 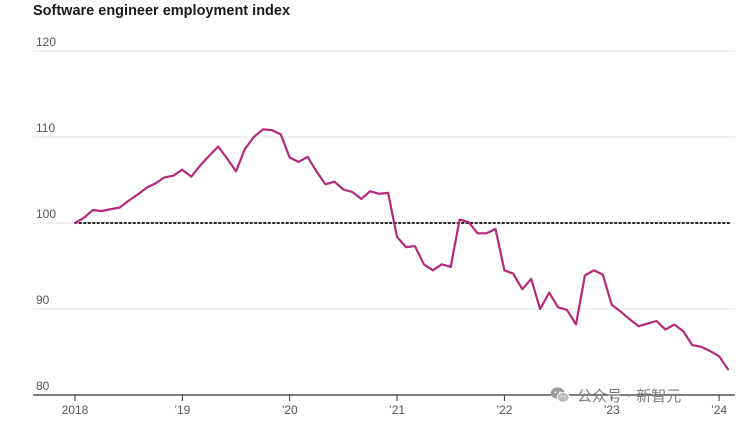 I want to click on y-tick-label: 120, so click(x=46, y=42).